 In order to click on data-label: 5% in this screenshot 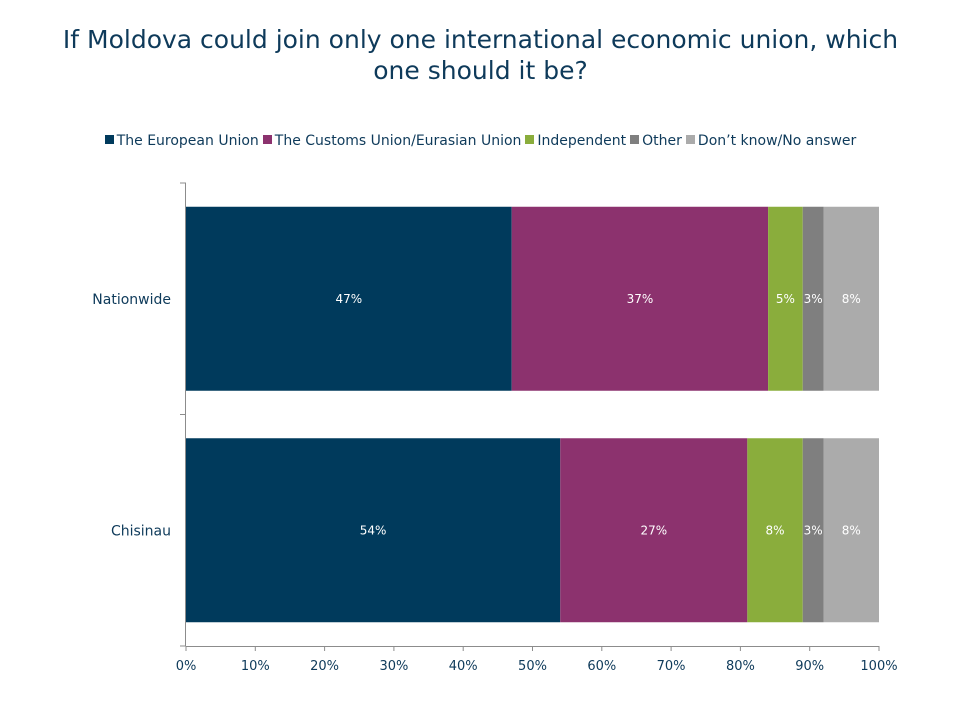, I will do `click(785, 299)`.